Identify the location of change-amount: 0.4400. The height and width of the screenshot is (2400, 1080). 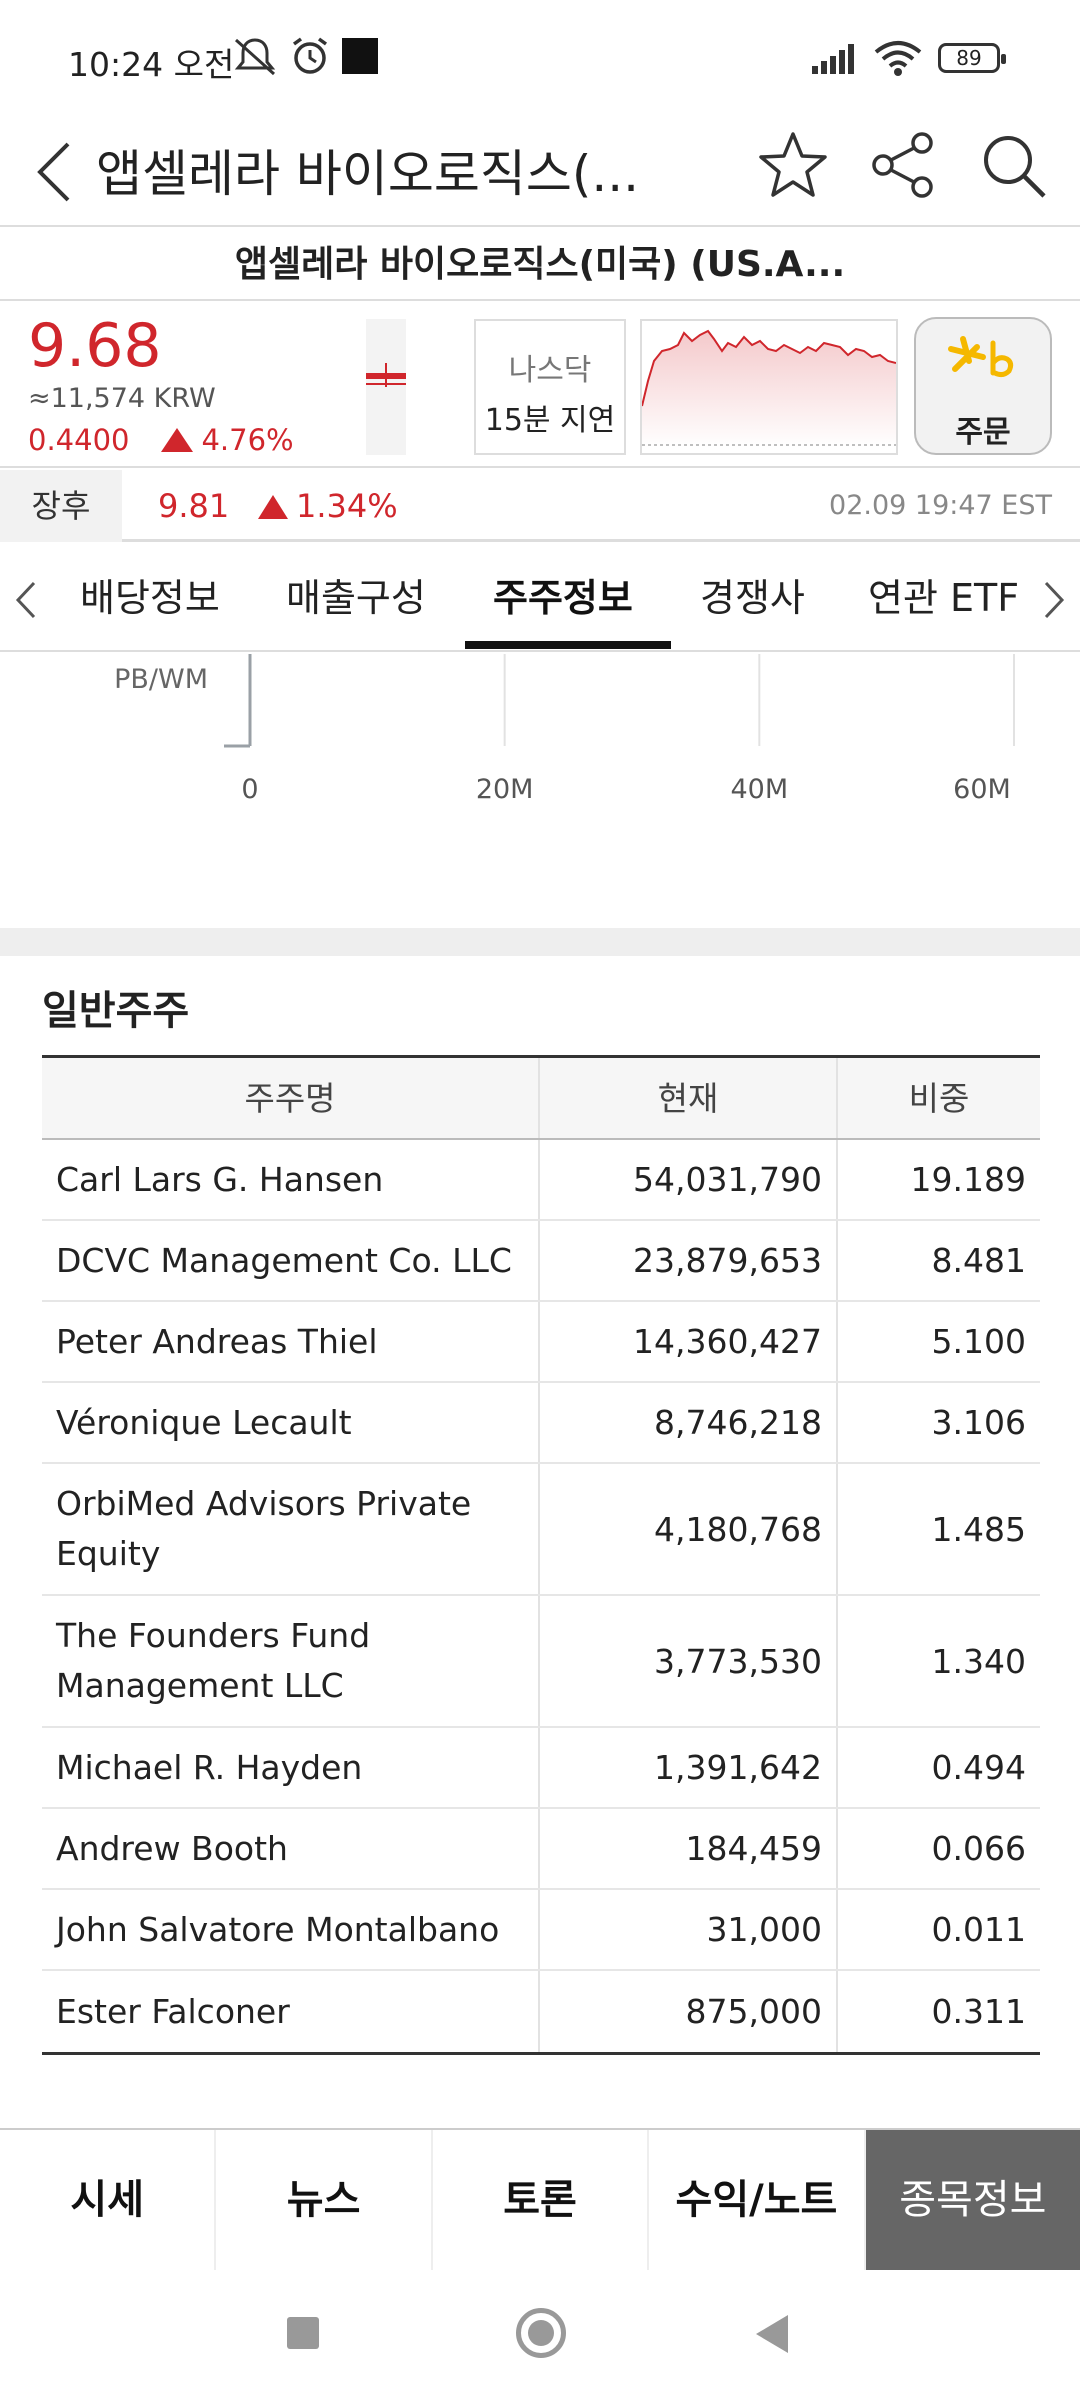
(79, 440).